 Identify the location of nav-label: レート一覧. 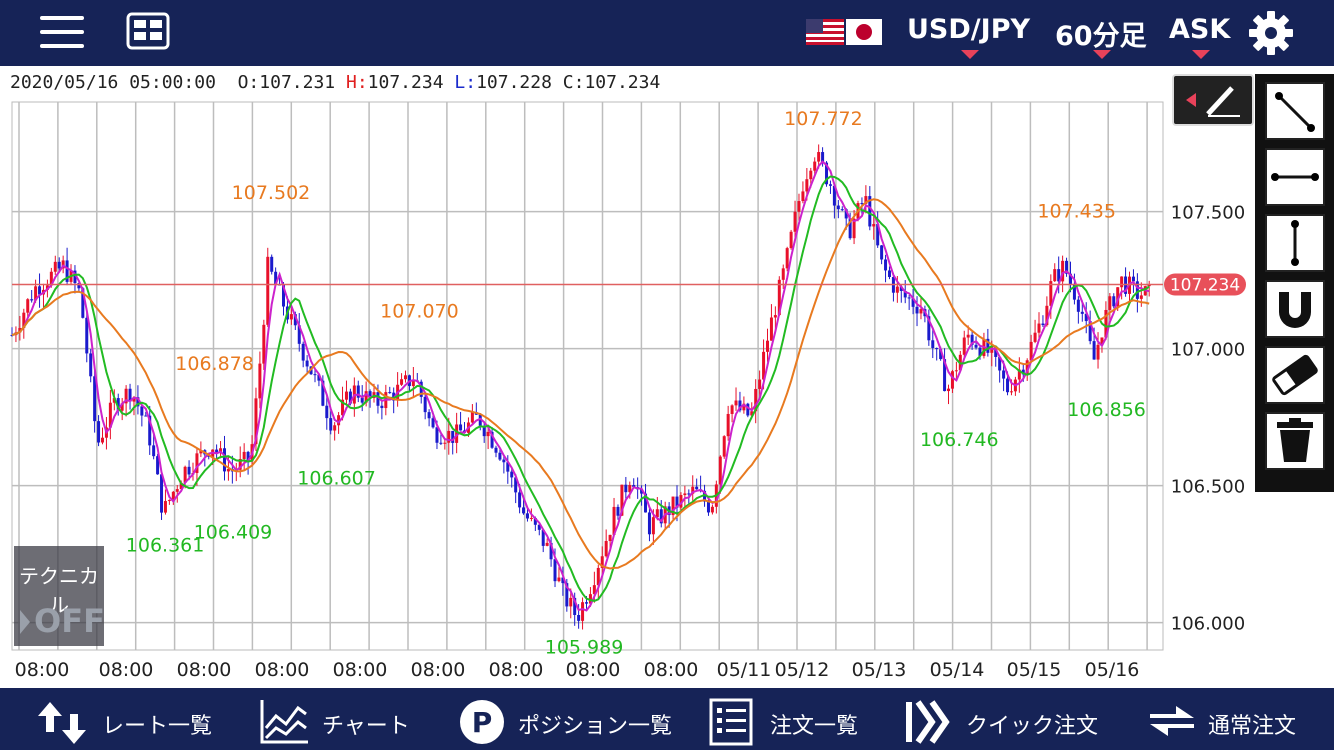
(157, 726).